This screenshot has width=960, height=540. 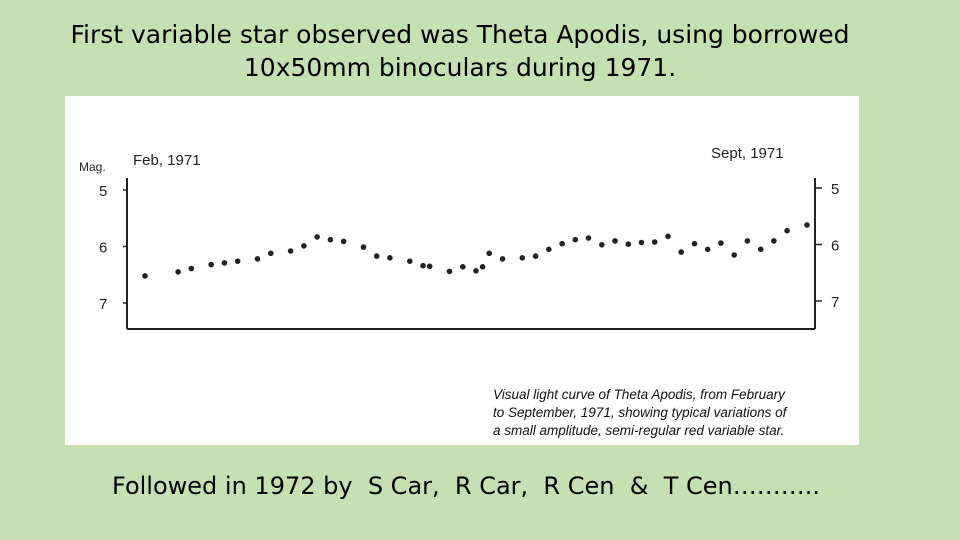 What do you see at coordinates (476, 250) in the screenshot?
I see `data-points` at bounding box center [476, 250].